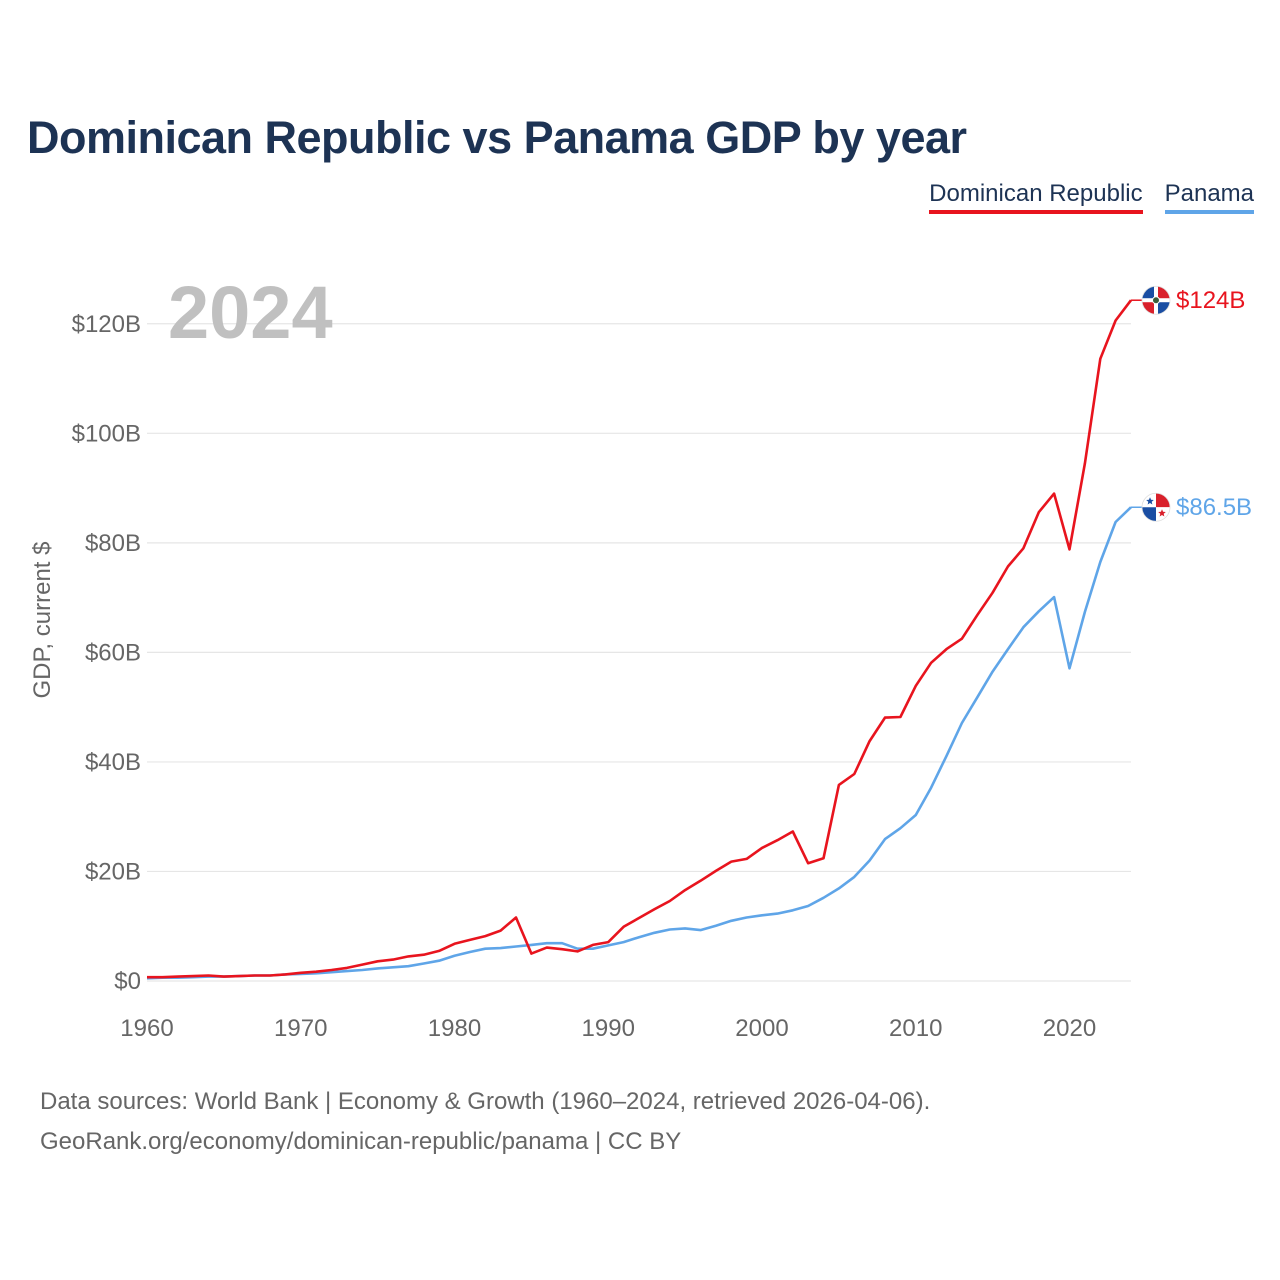 This screenshot has width=1280, height=1280. Describe the element at coordinates (113, 762) in the screenshot. I see `y-tick-label: $40B` at that location.